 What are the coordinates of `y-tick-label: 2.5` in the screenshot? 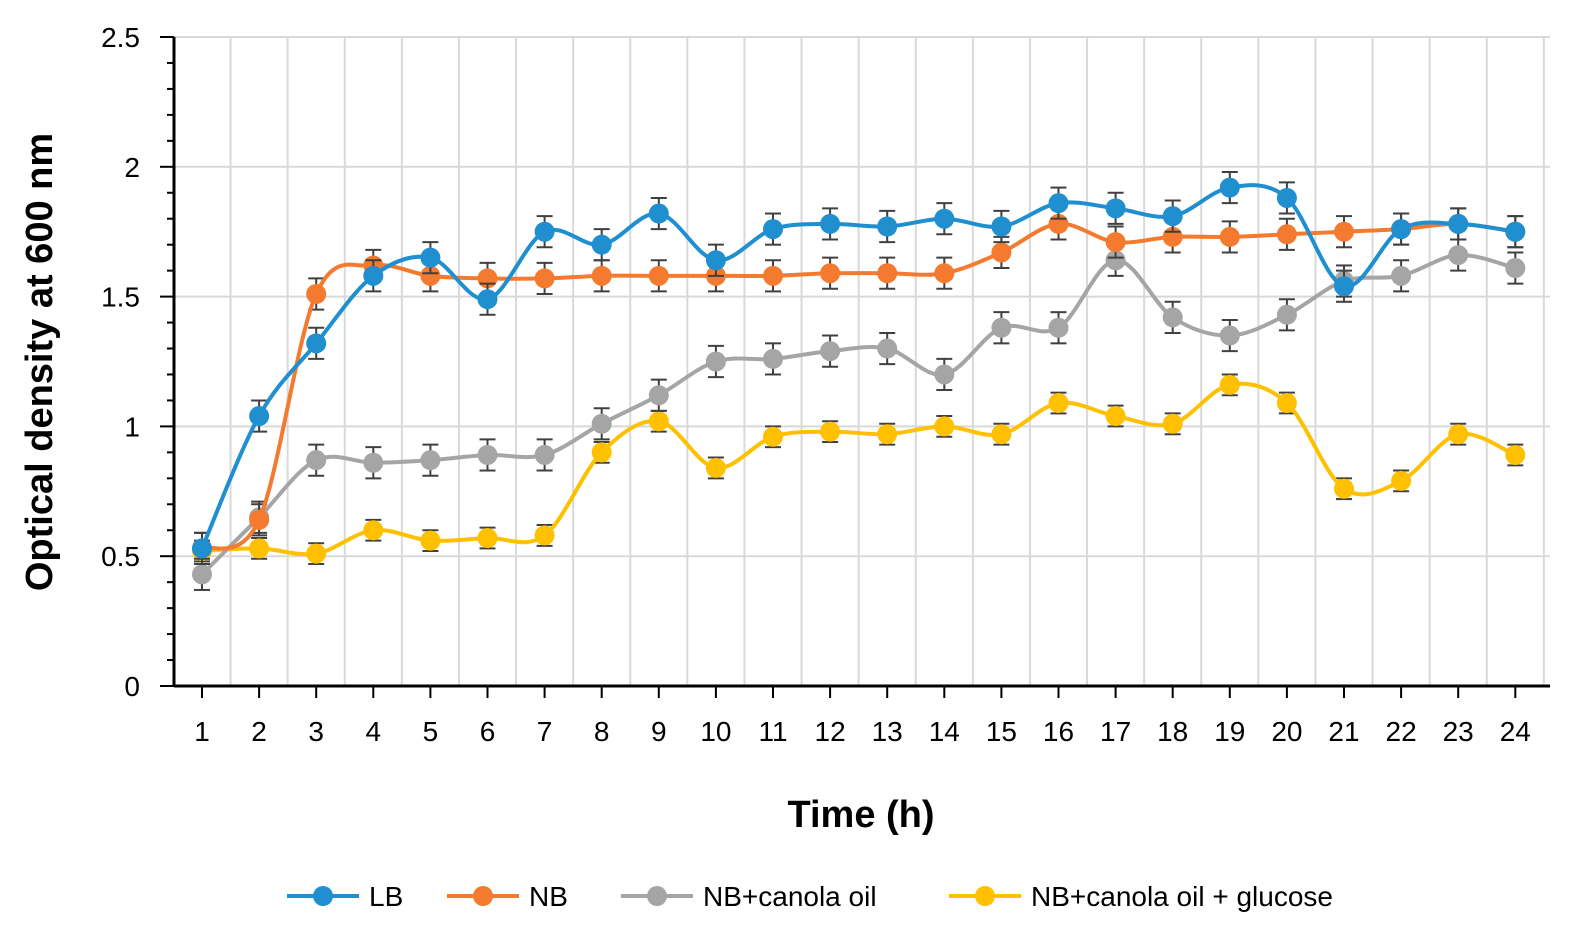 It's located at (120, 37).